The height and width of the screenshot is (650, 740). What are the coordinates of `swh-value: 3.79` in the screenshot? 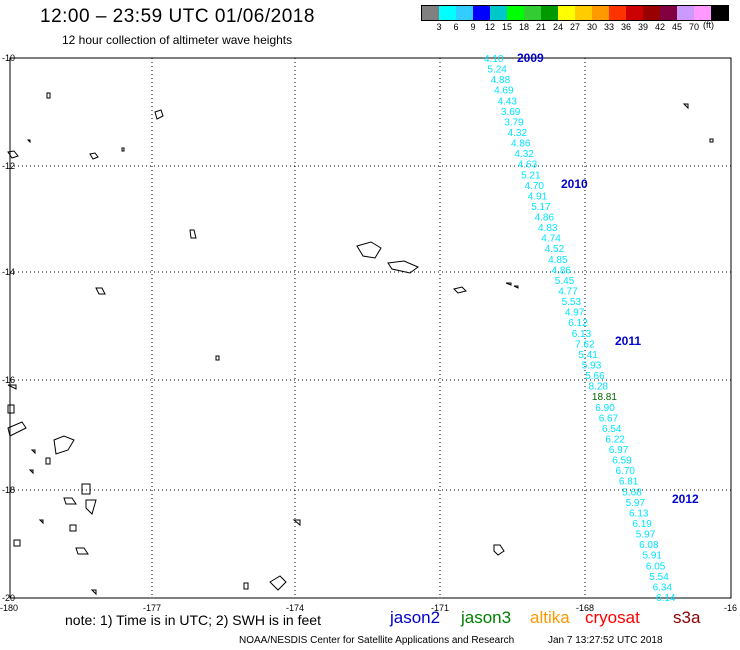 It's located at (514, 122).